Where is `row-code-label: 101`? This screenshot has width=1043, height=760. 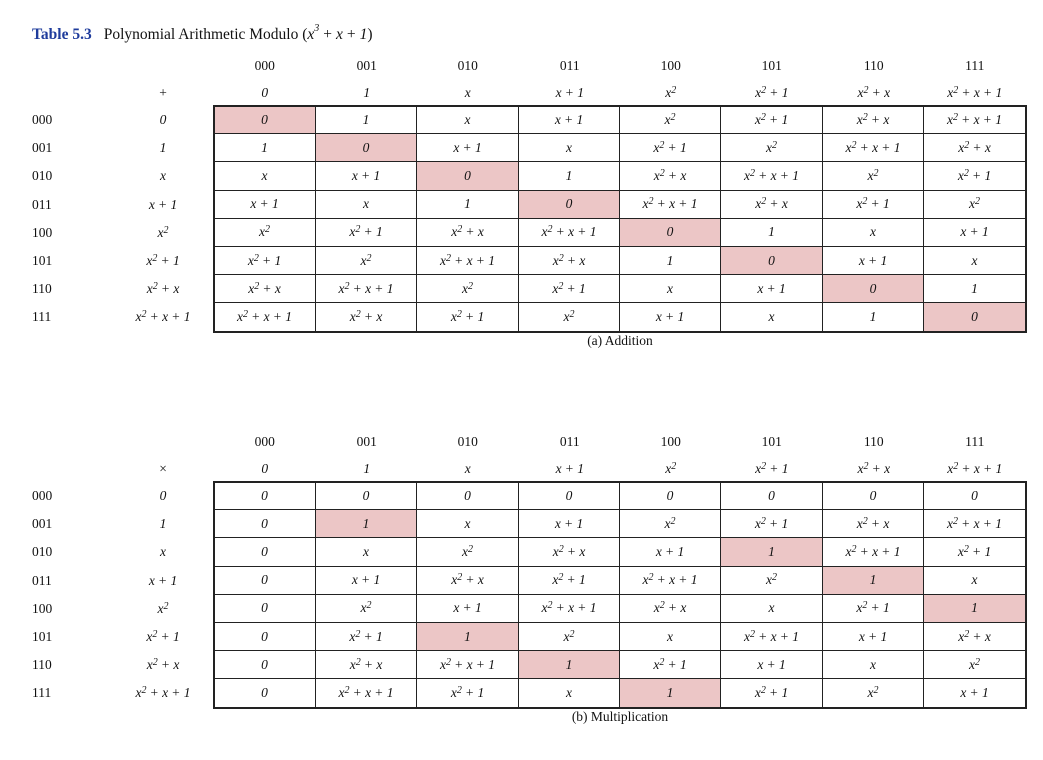
row-code-label: 101 is located at coordinates (42, 261).